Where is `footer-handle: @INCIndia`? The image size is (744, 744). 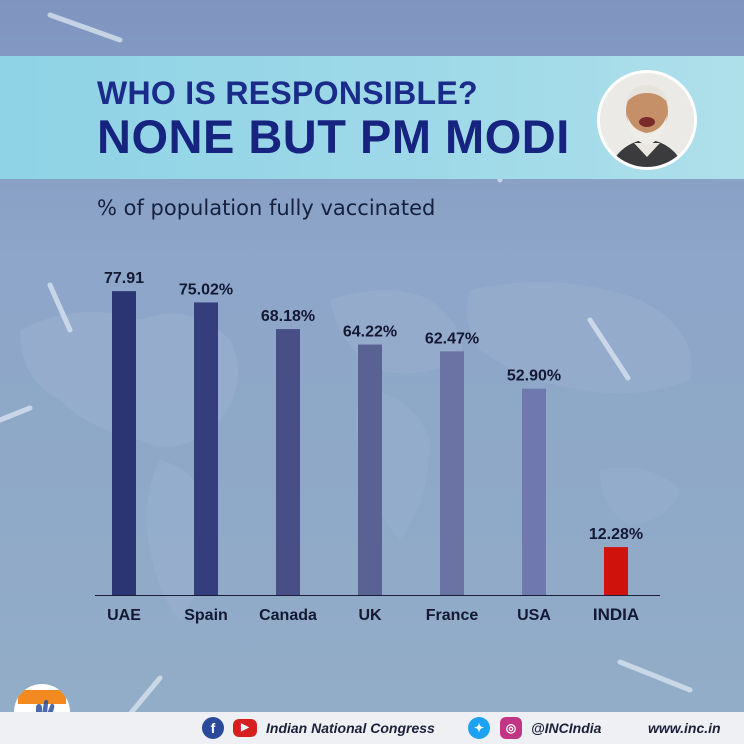 footer-handle: @INCIndia is located at coordinates (566, 728).